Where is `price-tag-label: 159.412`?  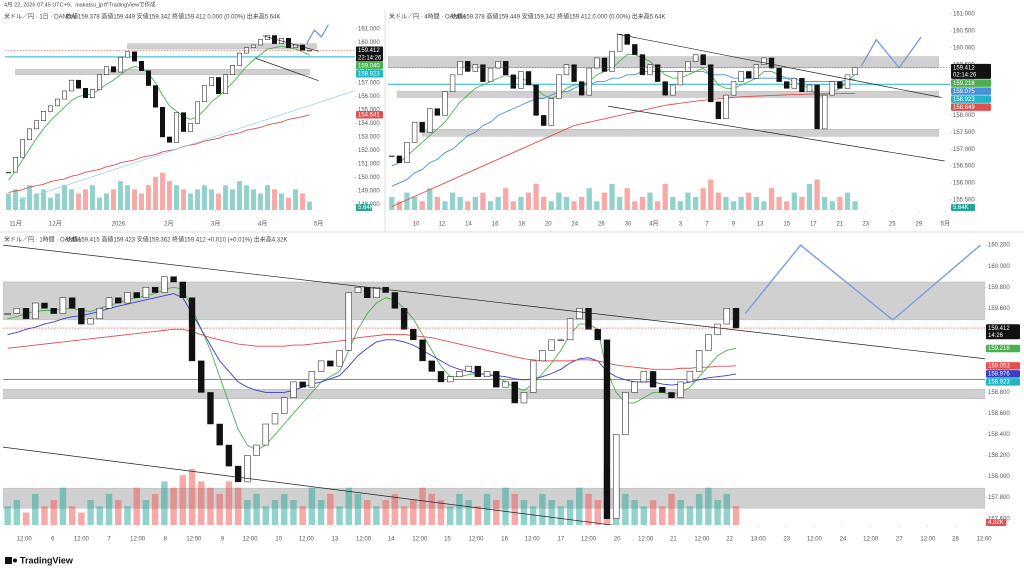 price-tag-label: 159.412 is located at coordinates (964, 68).